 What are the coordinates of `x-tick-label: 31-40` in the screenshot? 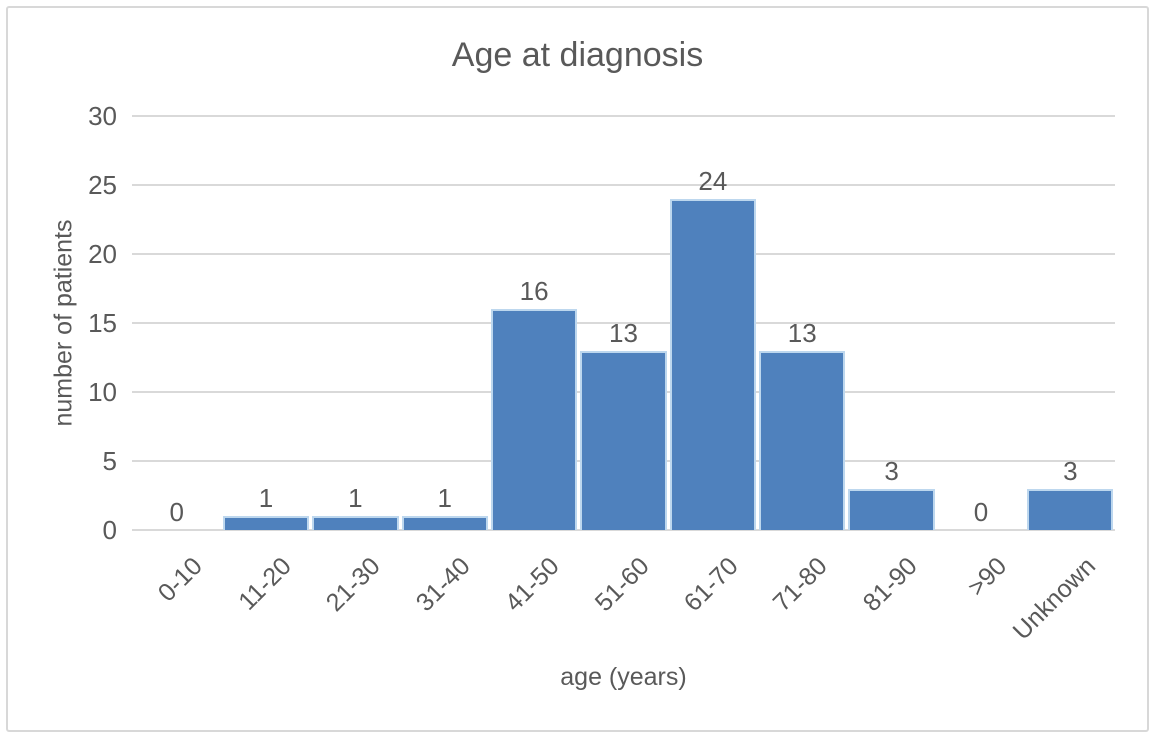 It's located at (443, 585).